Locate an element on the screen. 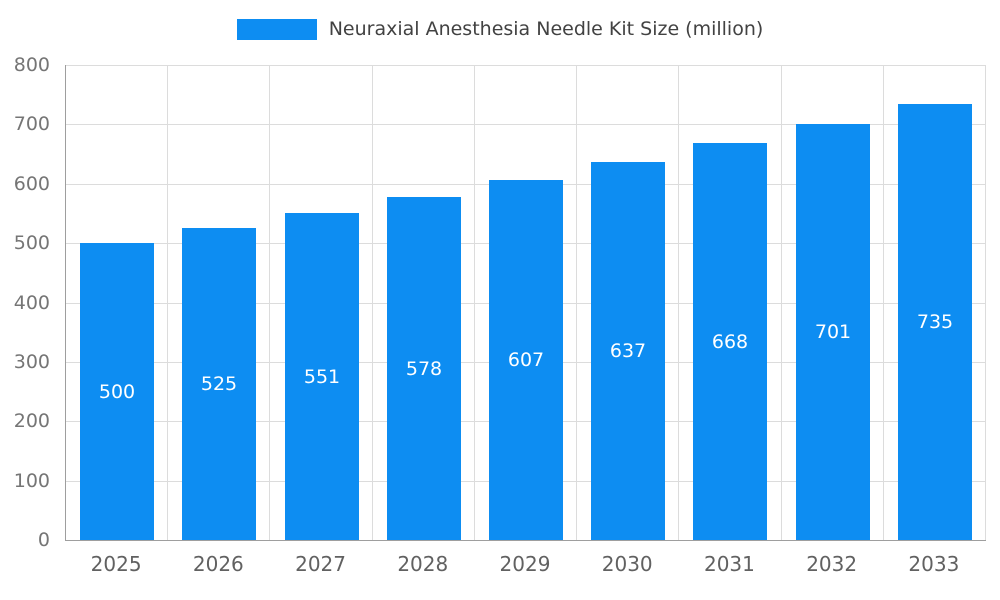  y-axis-label: 100 is located at coordinates (31, 480).